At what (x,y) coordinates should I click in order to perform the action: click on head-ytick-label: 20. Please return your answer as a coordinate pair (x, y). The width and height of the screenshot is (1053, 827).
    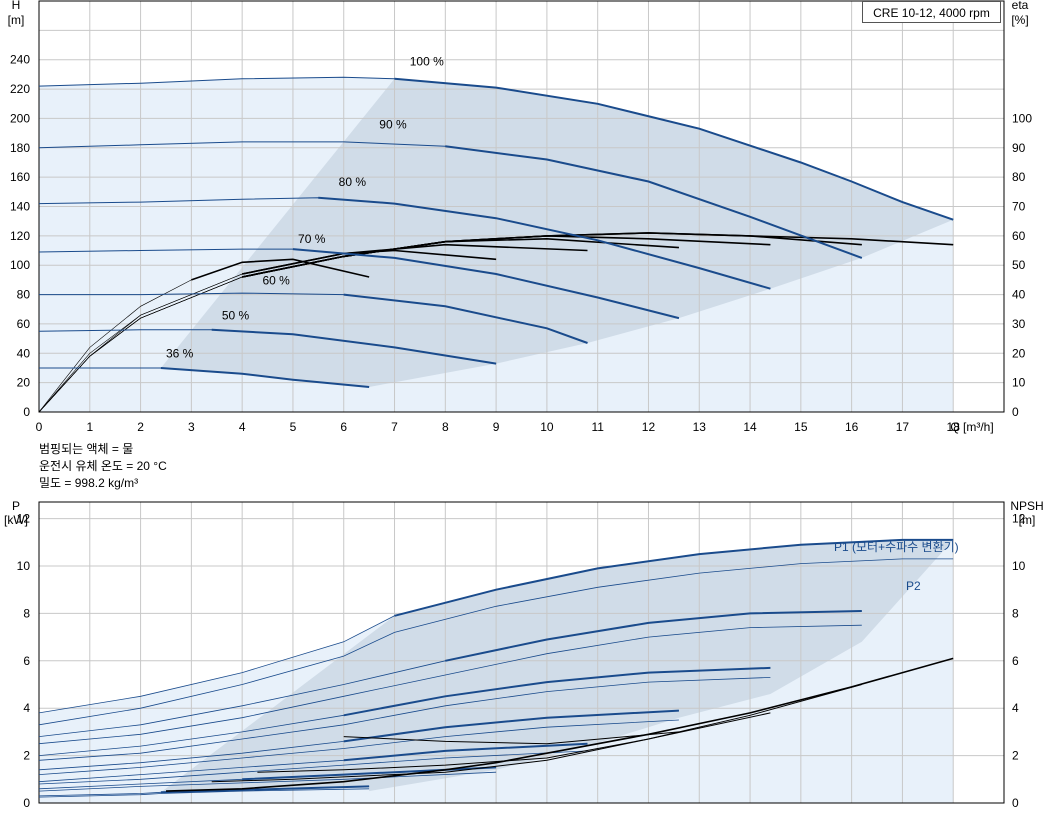
    Looking at the image, I should click on (24, 383).